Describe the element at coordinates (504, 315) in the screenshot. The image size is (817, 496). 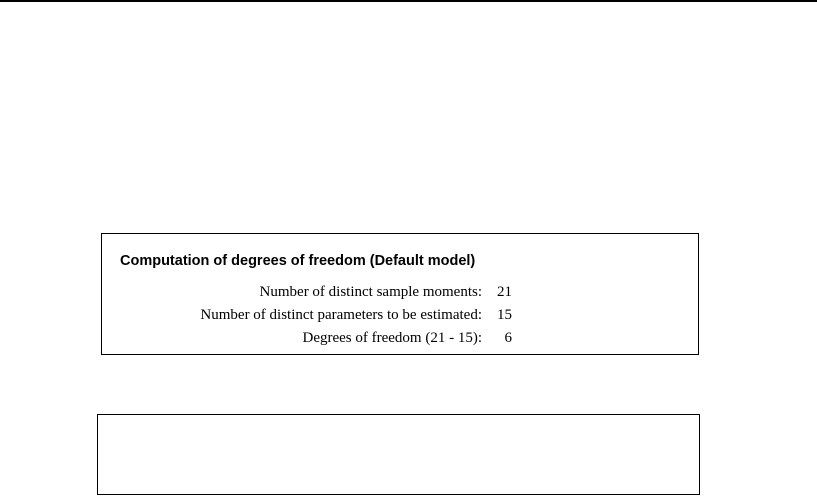
I see `row-value: 15` at that location.